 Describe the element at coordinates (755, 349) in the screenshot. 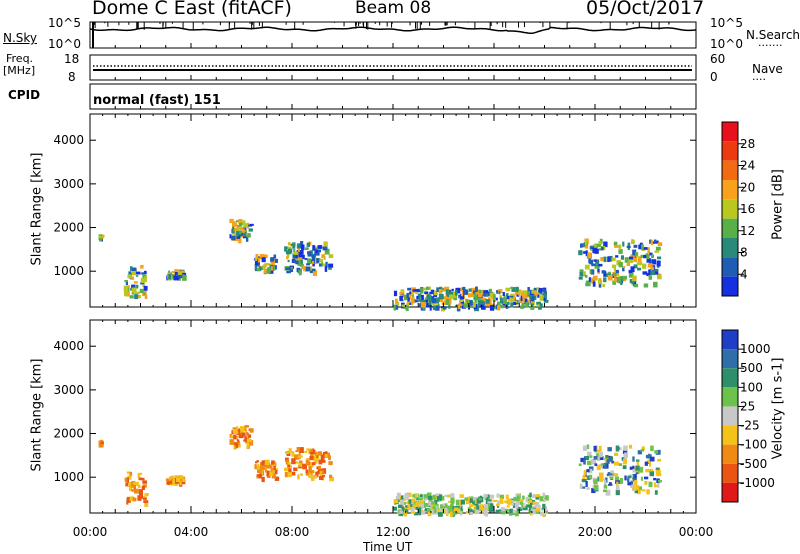

I see `colorbar-tick-label: 1000` at that location.